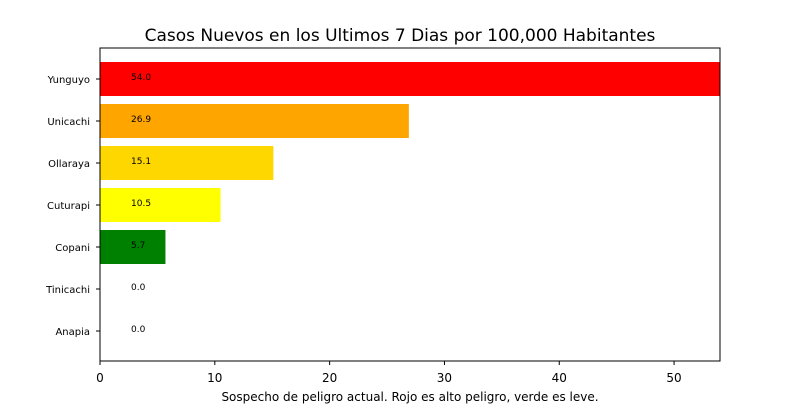 The image size is (800, 406). I want to click on data-label-ollaraya: 15.1, so click(141, 162).